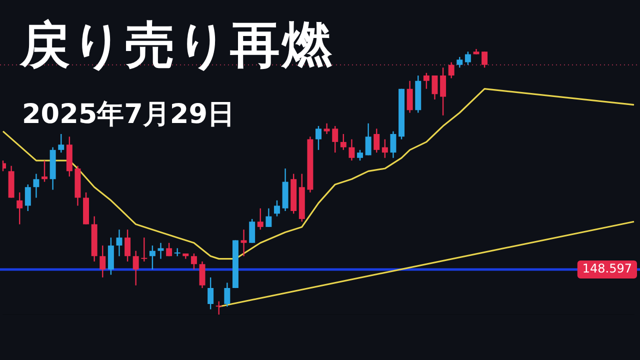 The width and height of the screenshot is (640, 360). I want to click on text: 2025年7月29日, so click(128, 115).